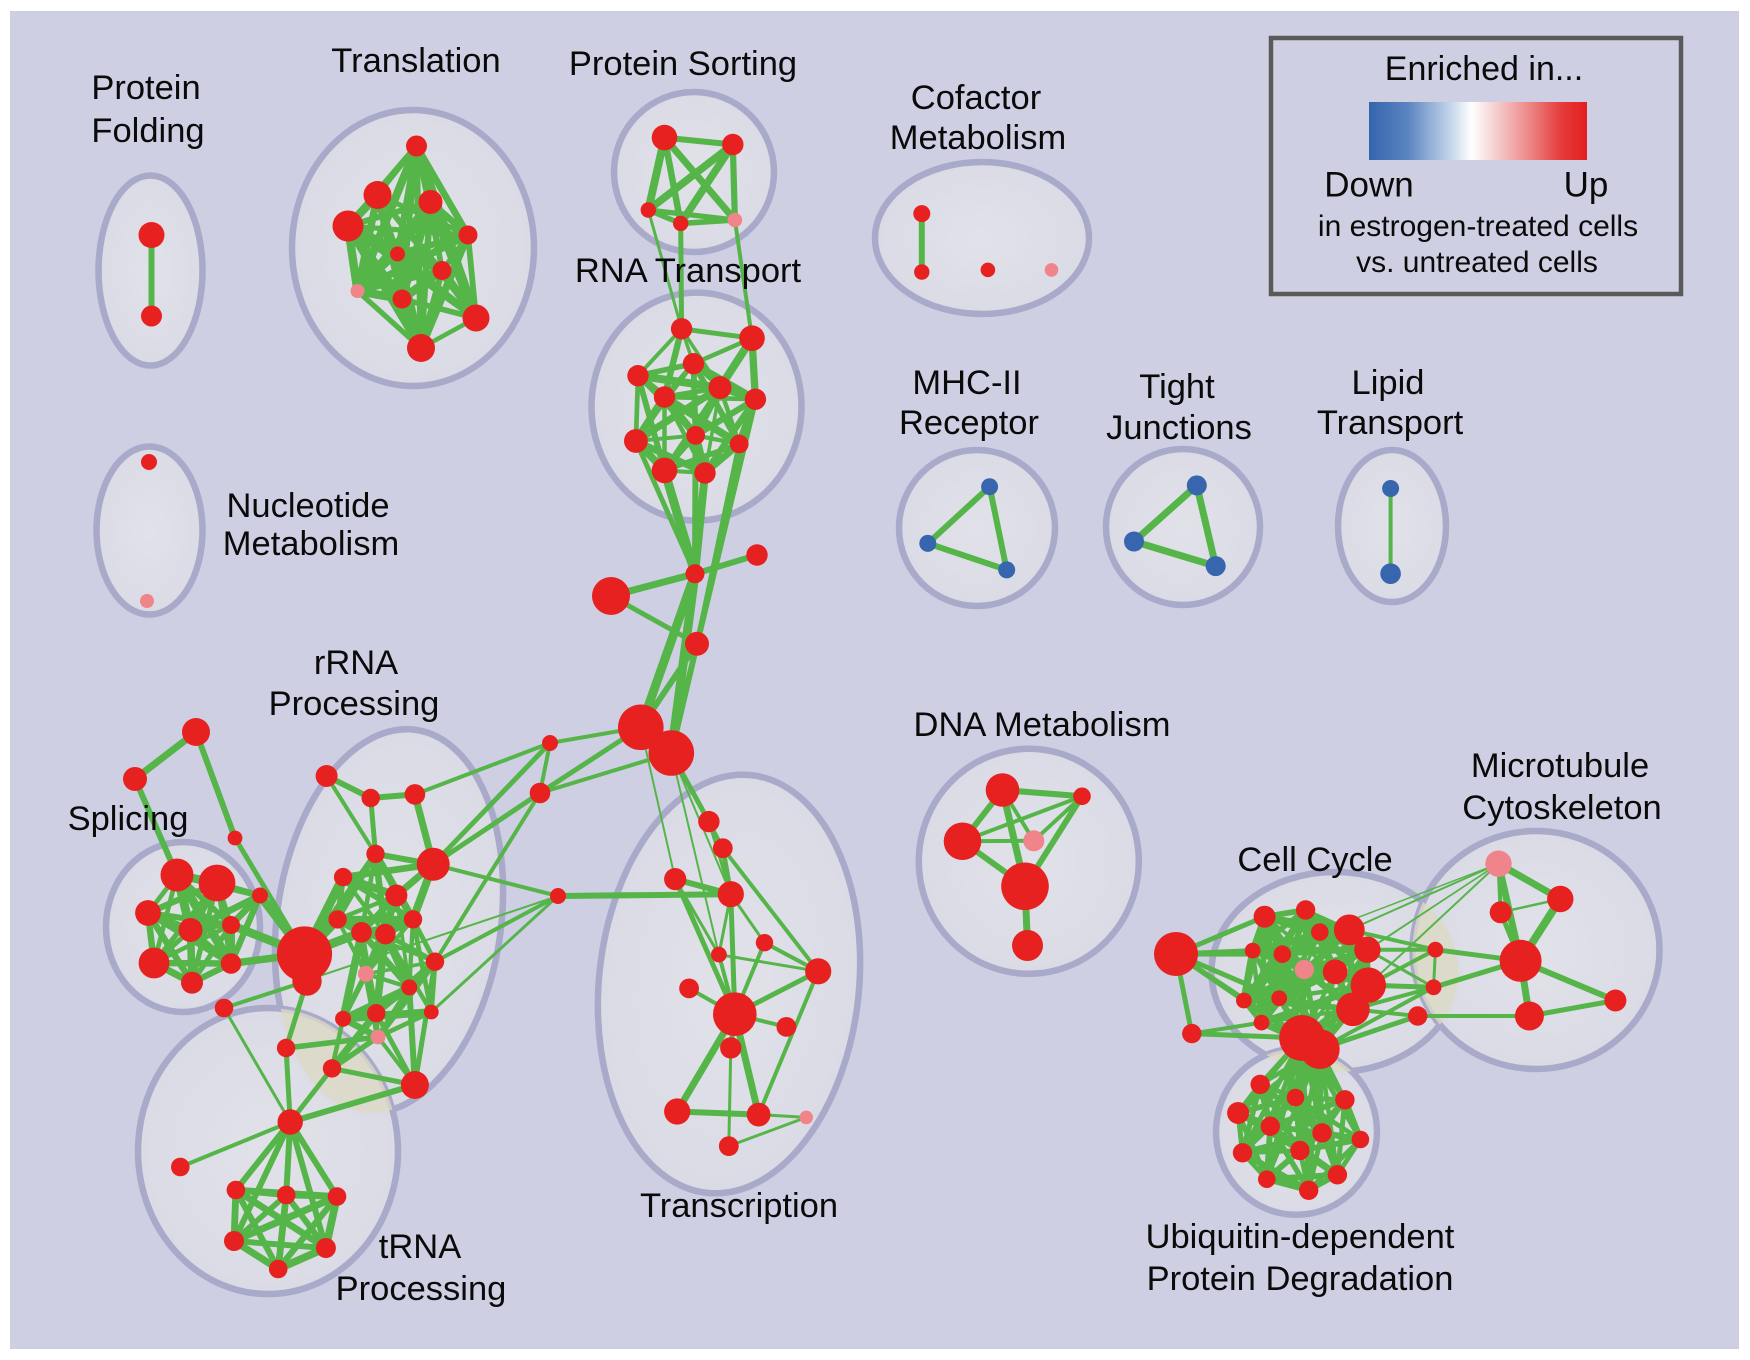 The image size is (1750, 1360). Describe the element at coordinates (966, 383) in the screenshot. I see `svg-text: MHC-II` at that location.